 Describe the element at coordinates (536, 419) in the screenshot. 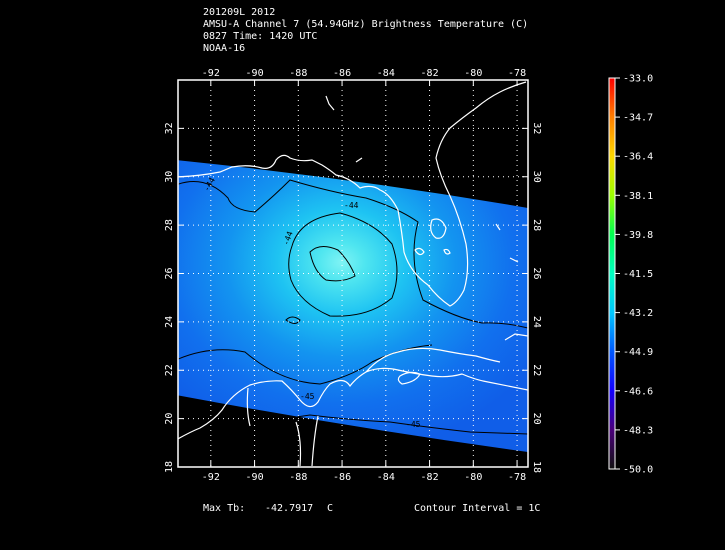

I see `lat-tick-label-right: 20` at that location.